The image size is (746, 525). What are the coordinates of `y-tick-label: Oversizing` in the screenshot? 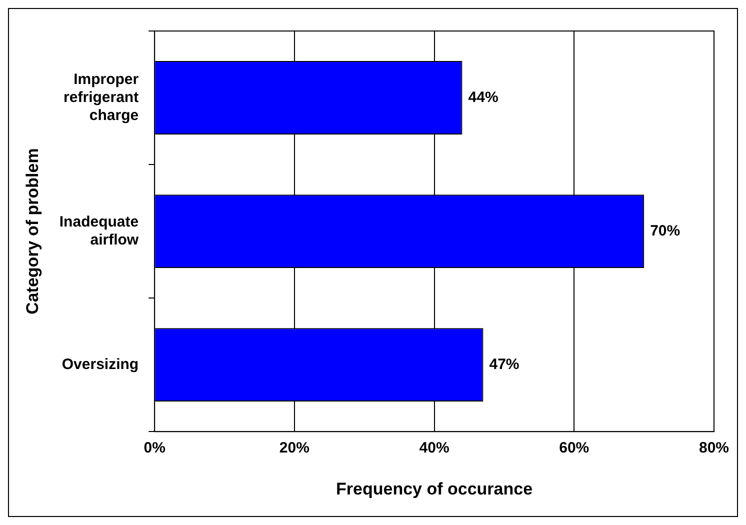 It's located at (100, 364).